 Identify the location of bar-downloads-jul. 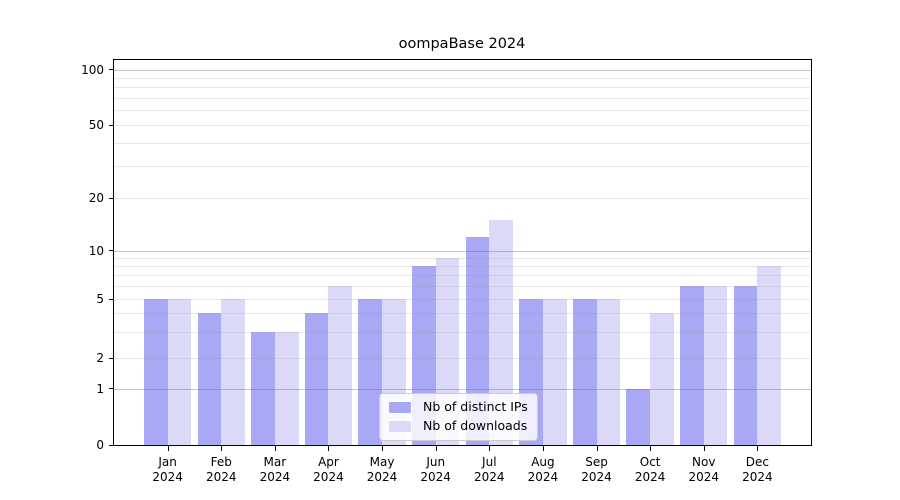
(501, 332).